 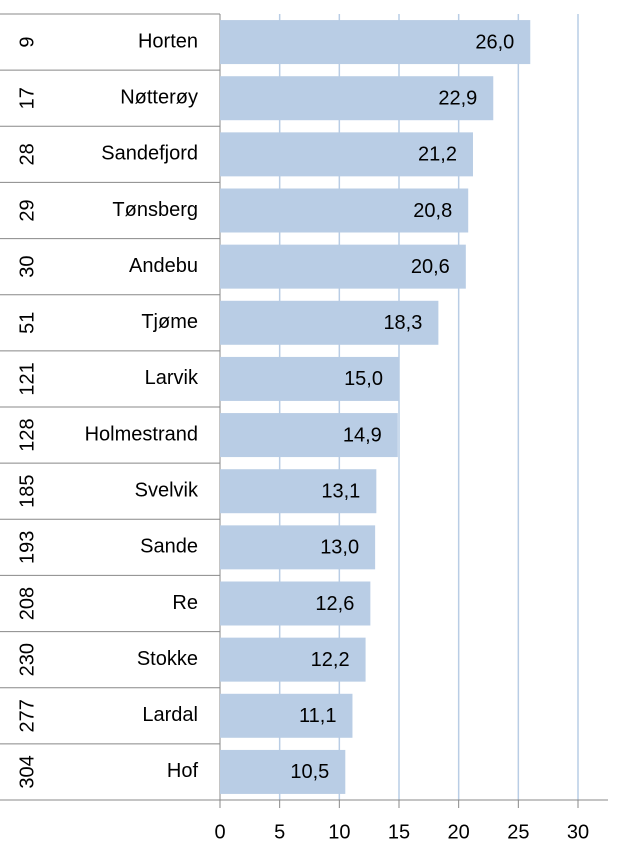 What do you see at coordinates (578, 832) in the screenshot?
I see `x-tick-label: 30` at bounding box center [578, 832].